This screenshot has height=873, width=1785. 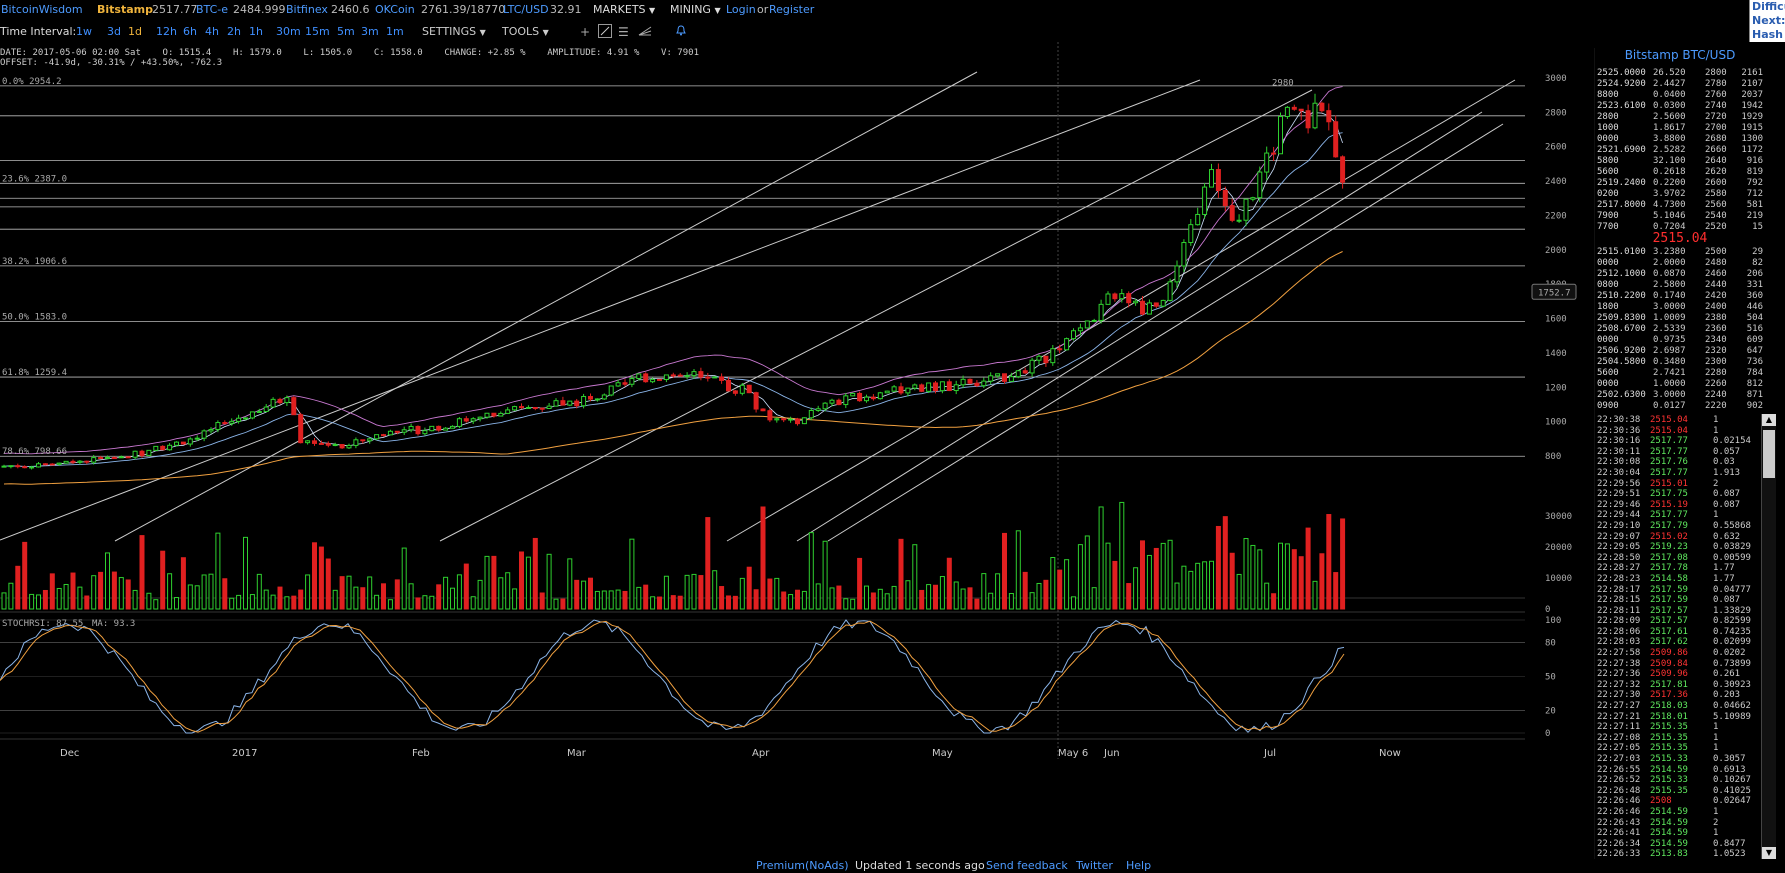 I want to click on interval-4h: 4h, so click(x=212, y=31).